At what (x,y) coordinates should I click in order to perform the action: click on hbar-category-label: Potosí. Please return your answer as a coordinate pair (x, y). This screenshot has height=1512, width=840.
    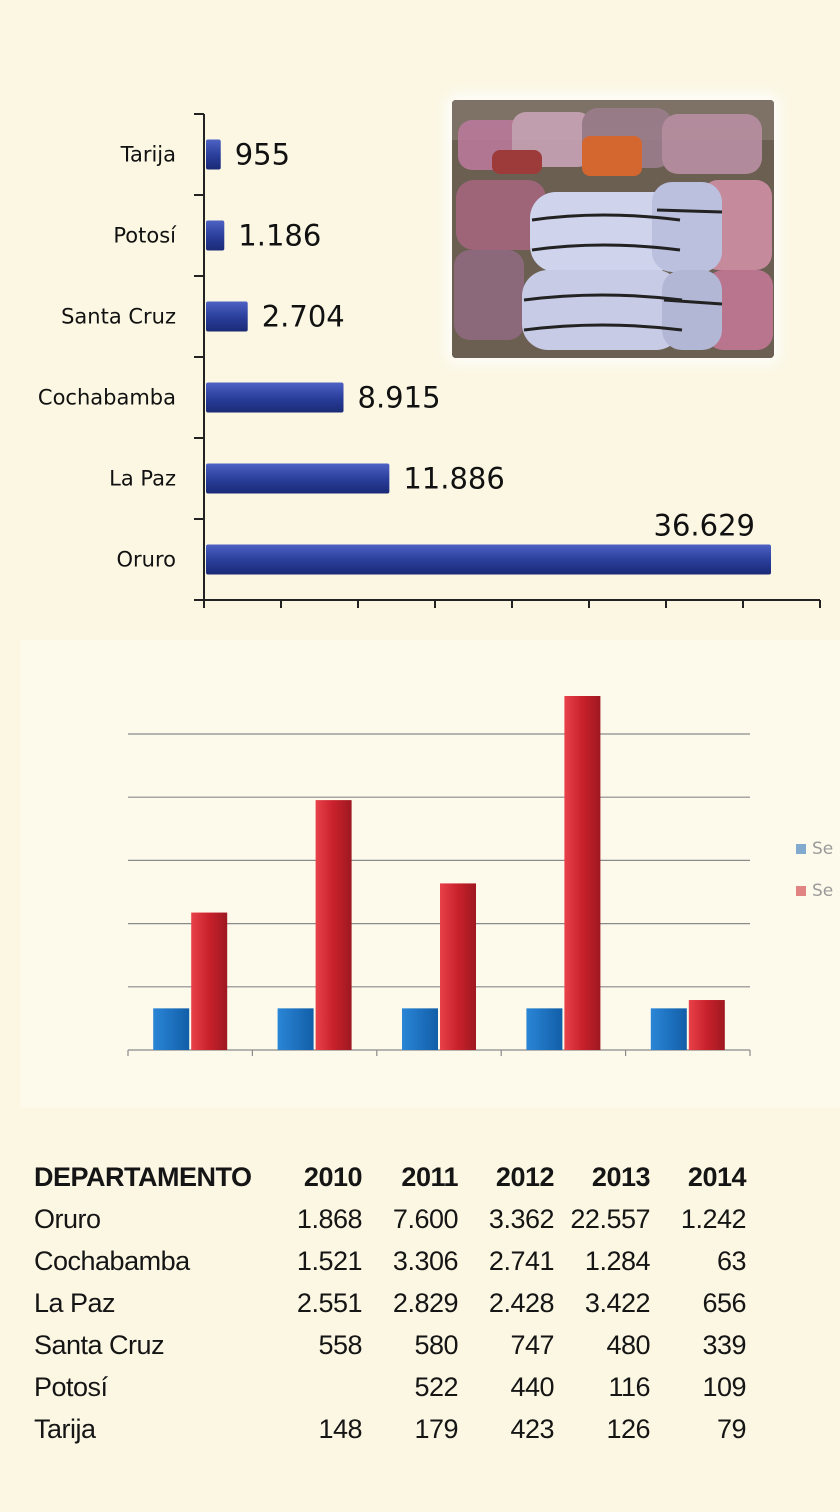
    Looking at the image, I should click on (145, 236).